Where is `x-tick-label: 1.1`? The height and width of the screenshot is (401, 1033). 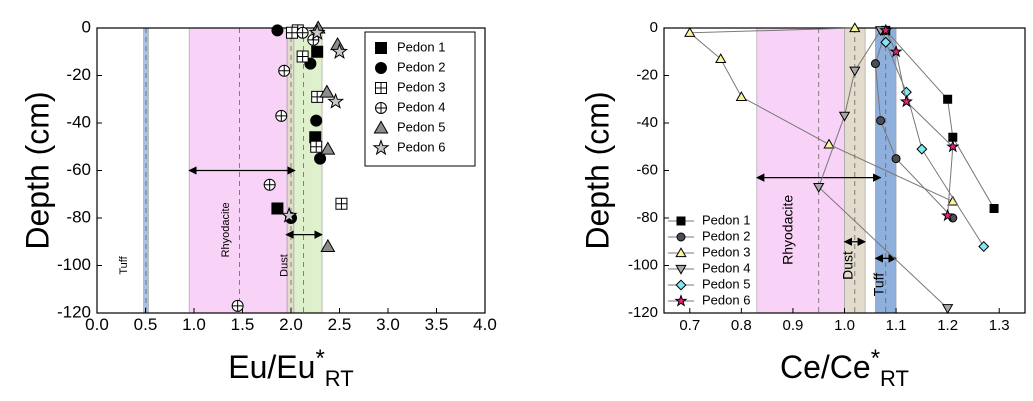
x-tick-label: 1.1 is located at coordinates (896, 325).